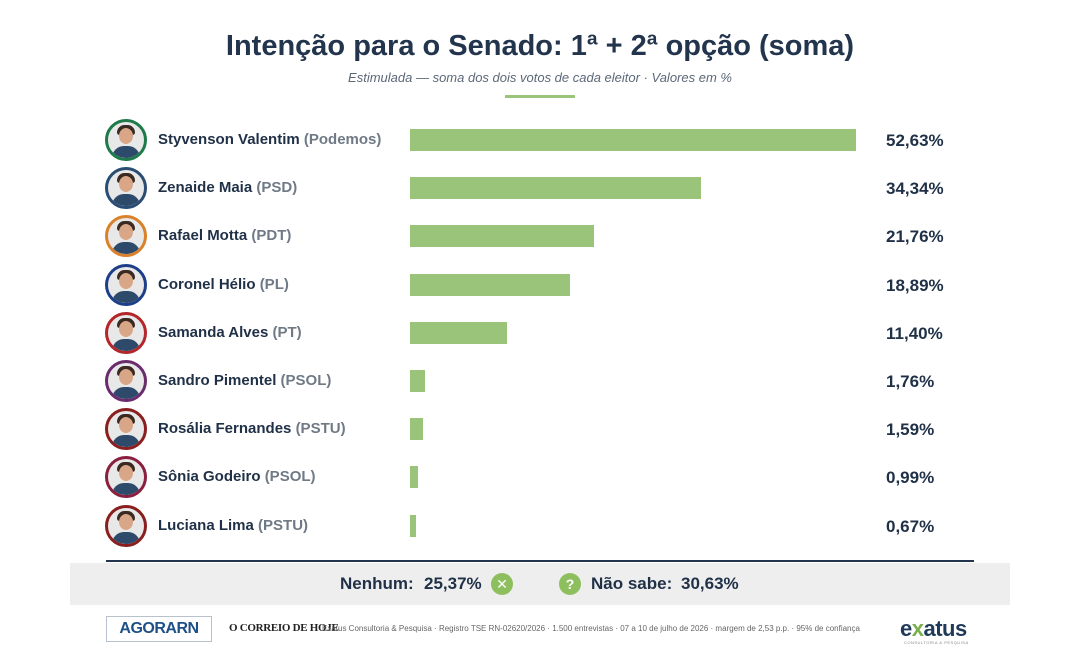 Image resolution: width=1080 pixels, height=656 pixels. I want to click on data-label: 21,76%, so click(915, 237).